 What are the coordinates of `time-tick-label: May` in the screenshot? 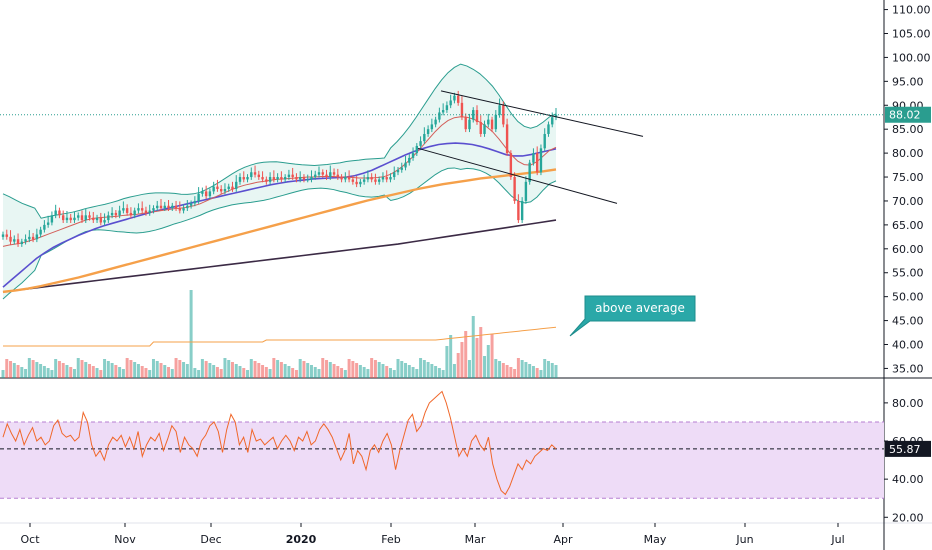 It's located at (655, 539).